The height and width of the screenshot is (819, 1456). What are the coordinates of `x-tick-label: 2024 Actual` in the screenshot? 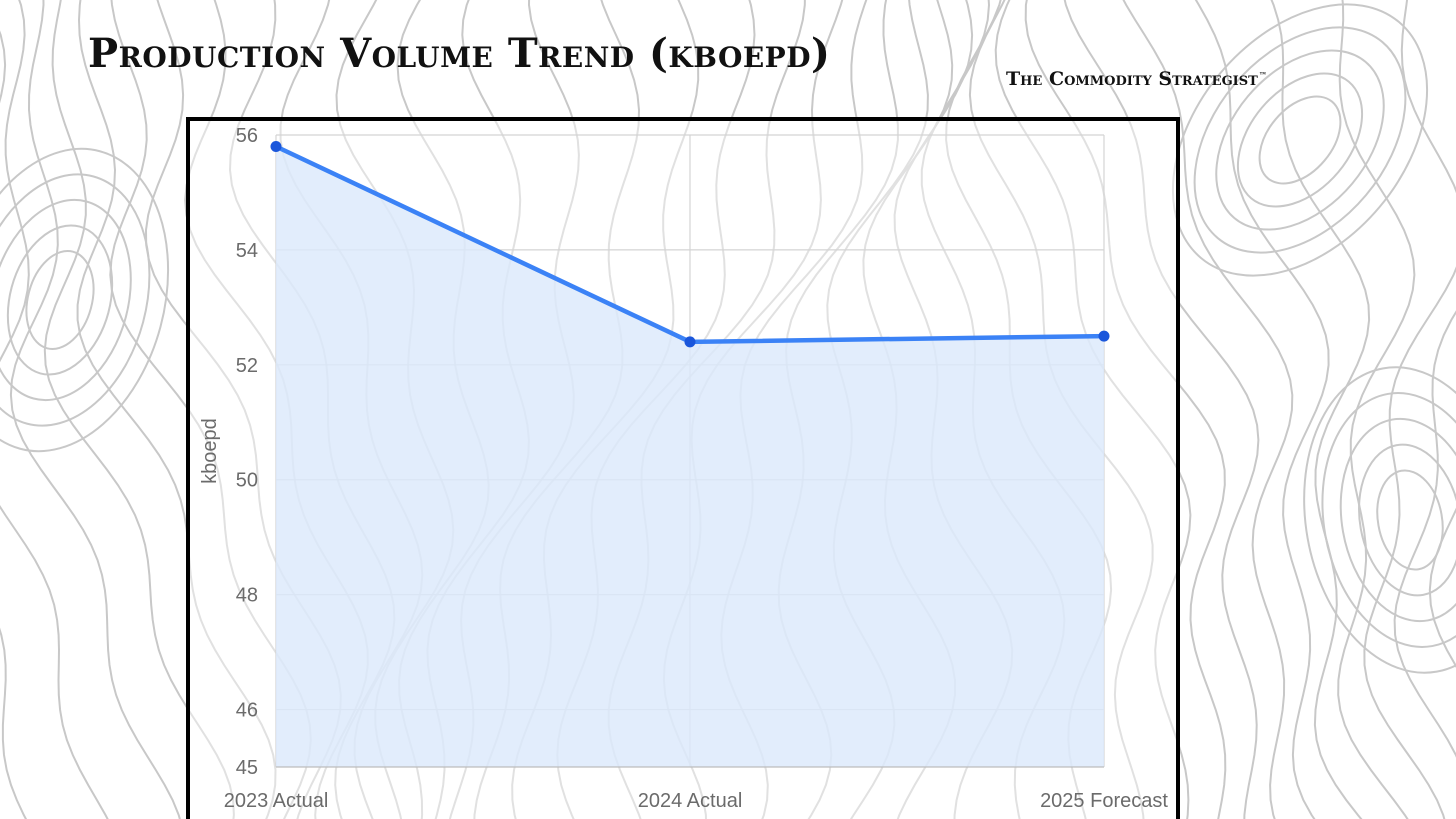 It's located at (690, 801).